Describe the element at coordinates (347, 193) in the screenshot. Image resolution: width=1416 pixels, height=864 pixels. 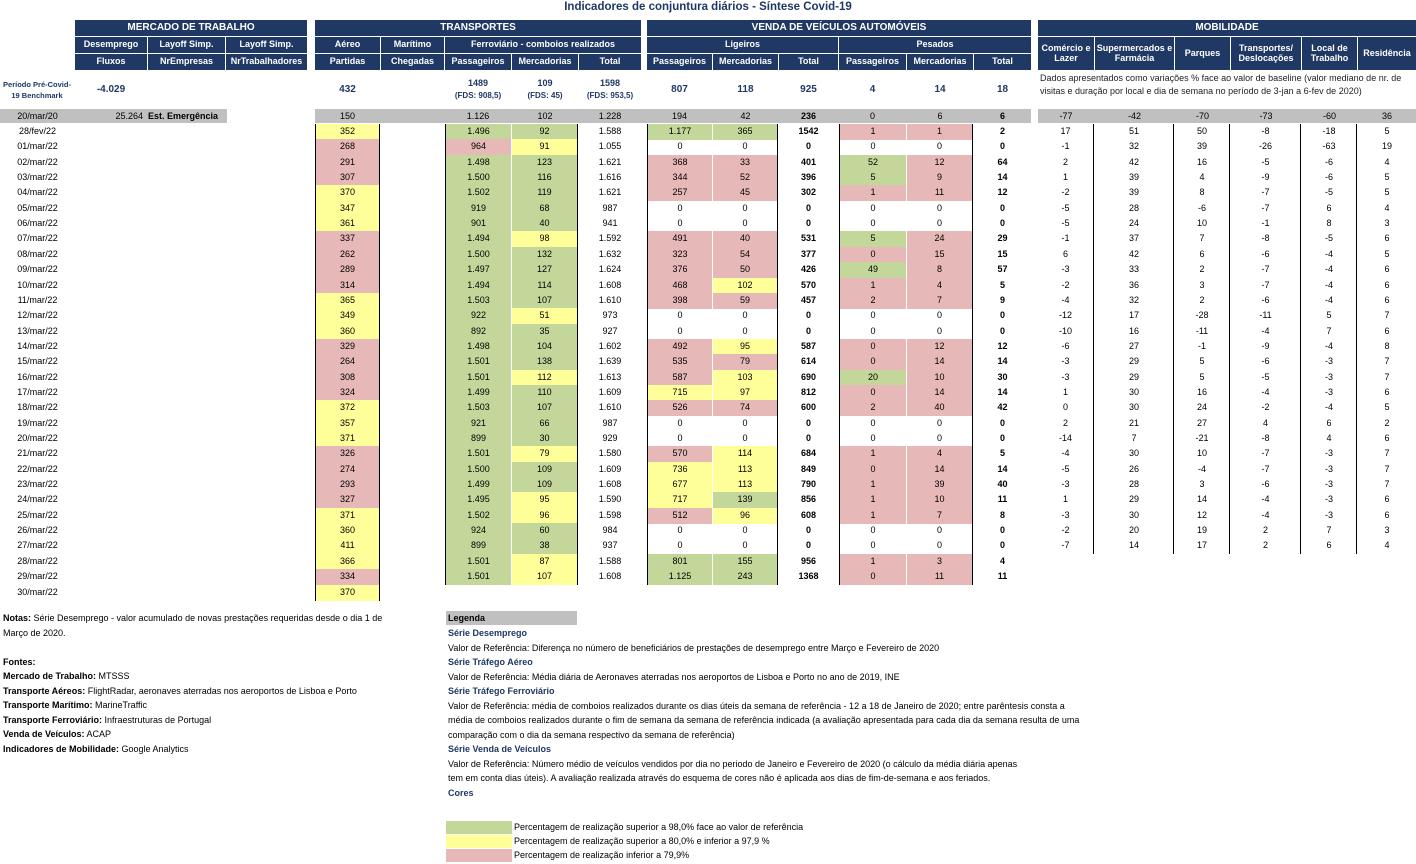
I see `row-aereo: 370` at that location.